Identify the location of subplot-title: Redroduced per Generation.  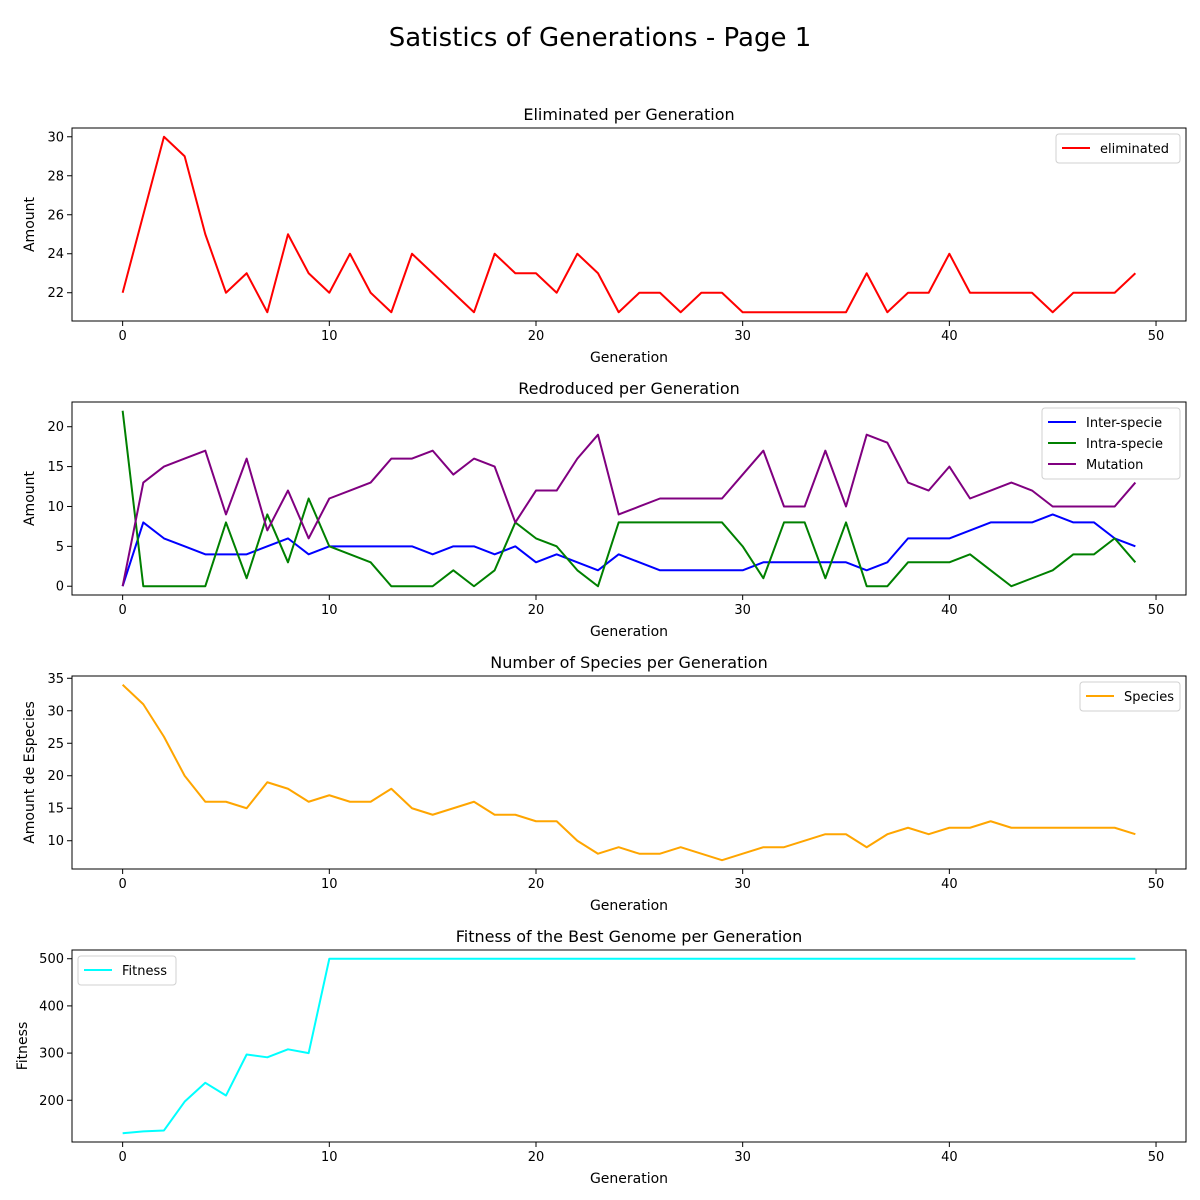
(629, 388).